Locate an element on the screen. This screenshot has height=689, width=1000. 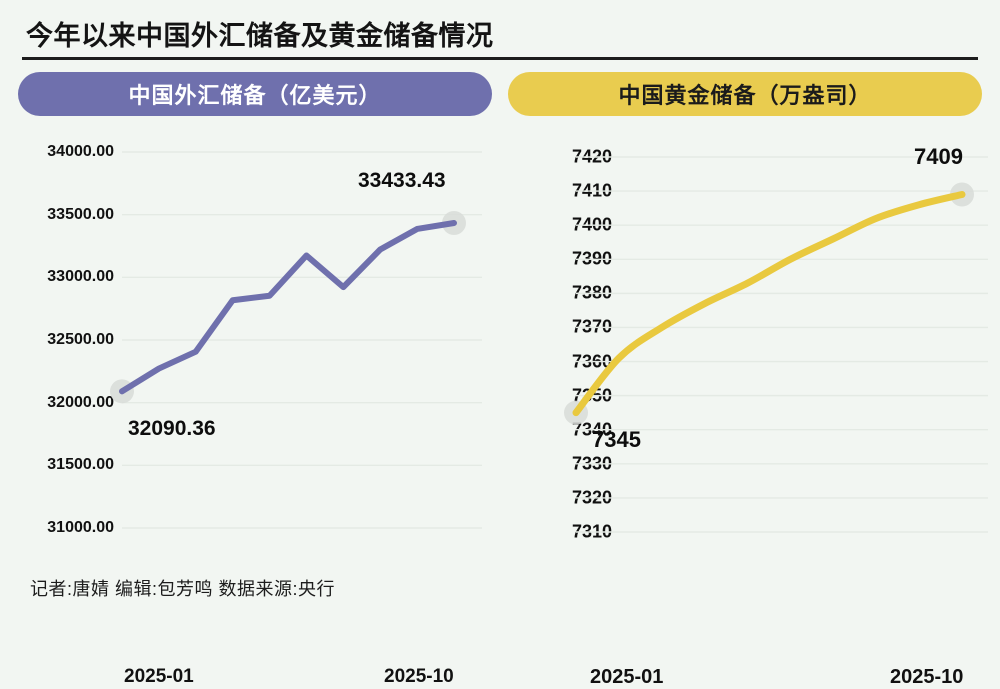
title-divider is located at coordinates (500, 58).